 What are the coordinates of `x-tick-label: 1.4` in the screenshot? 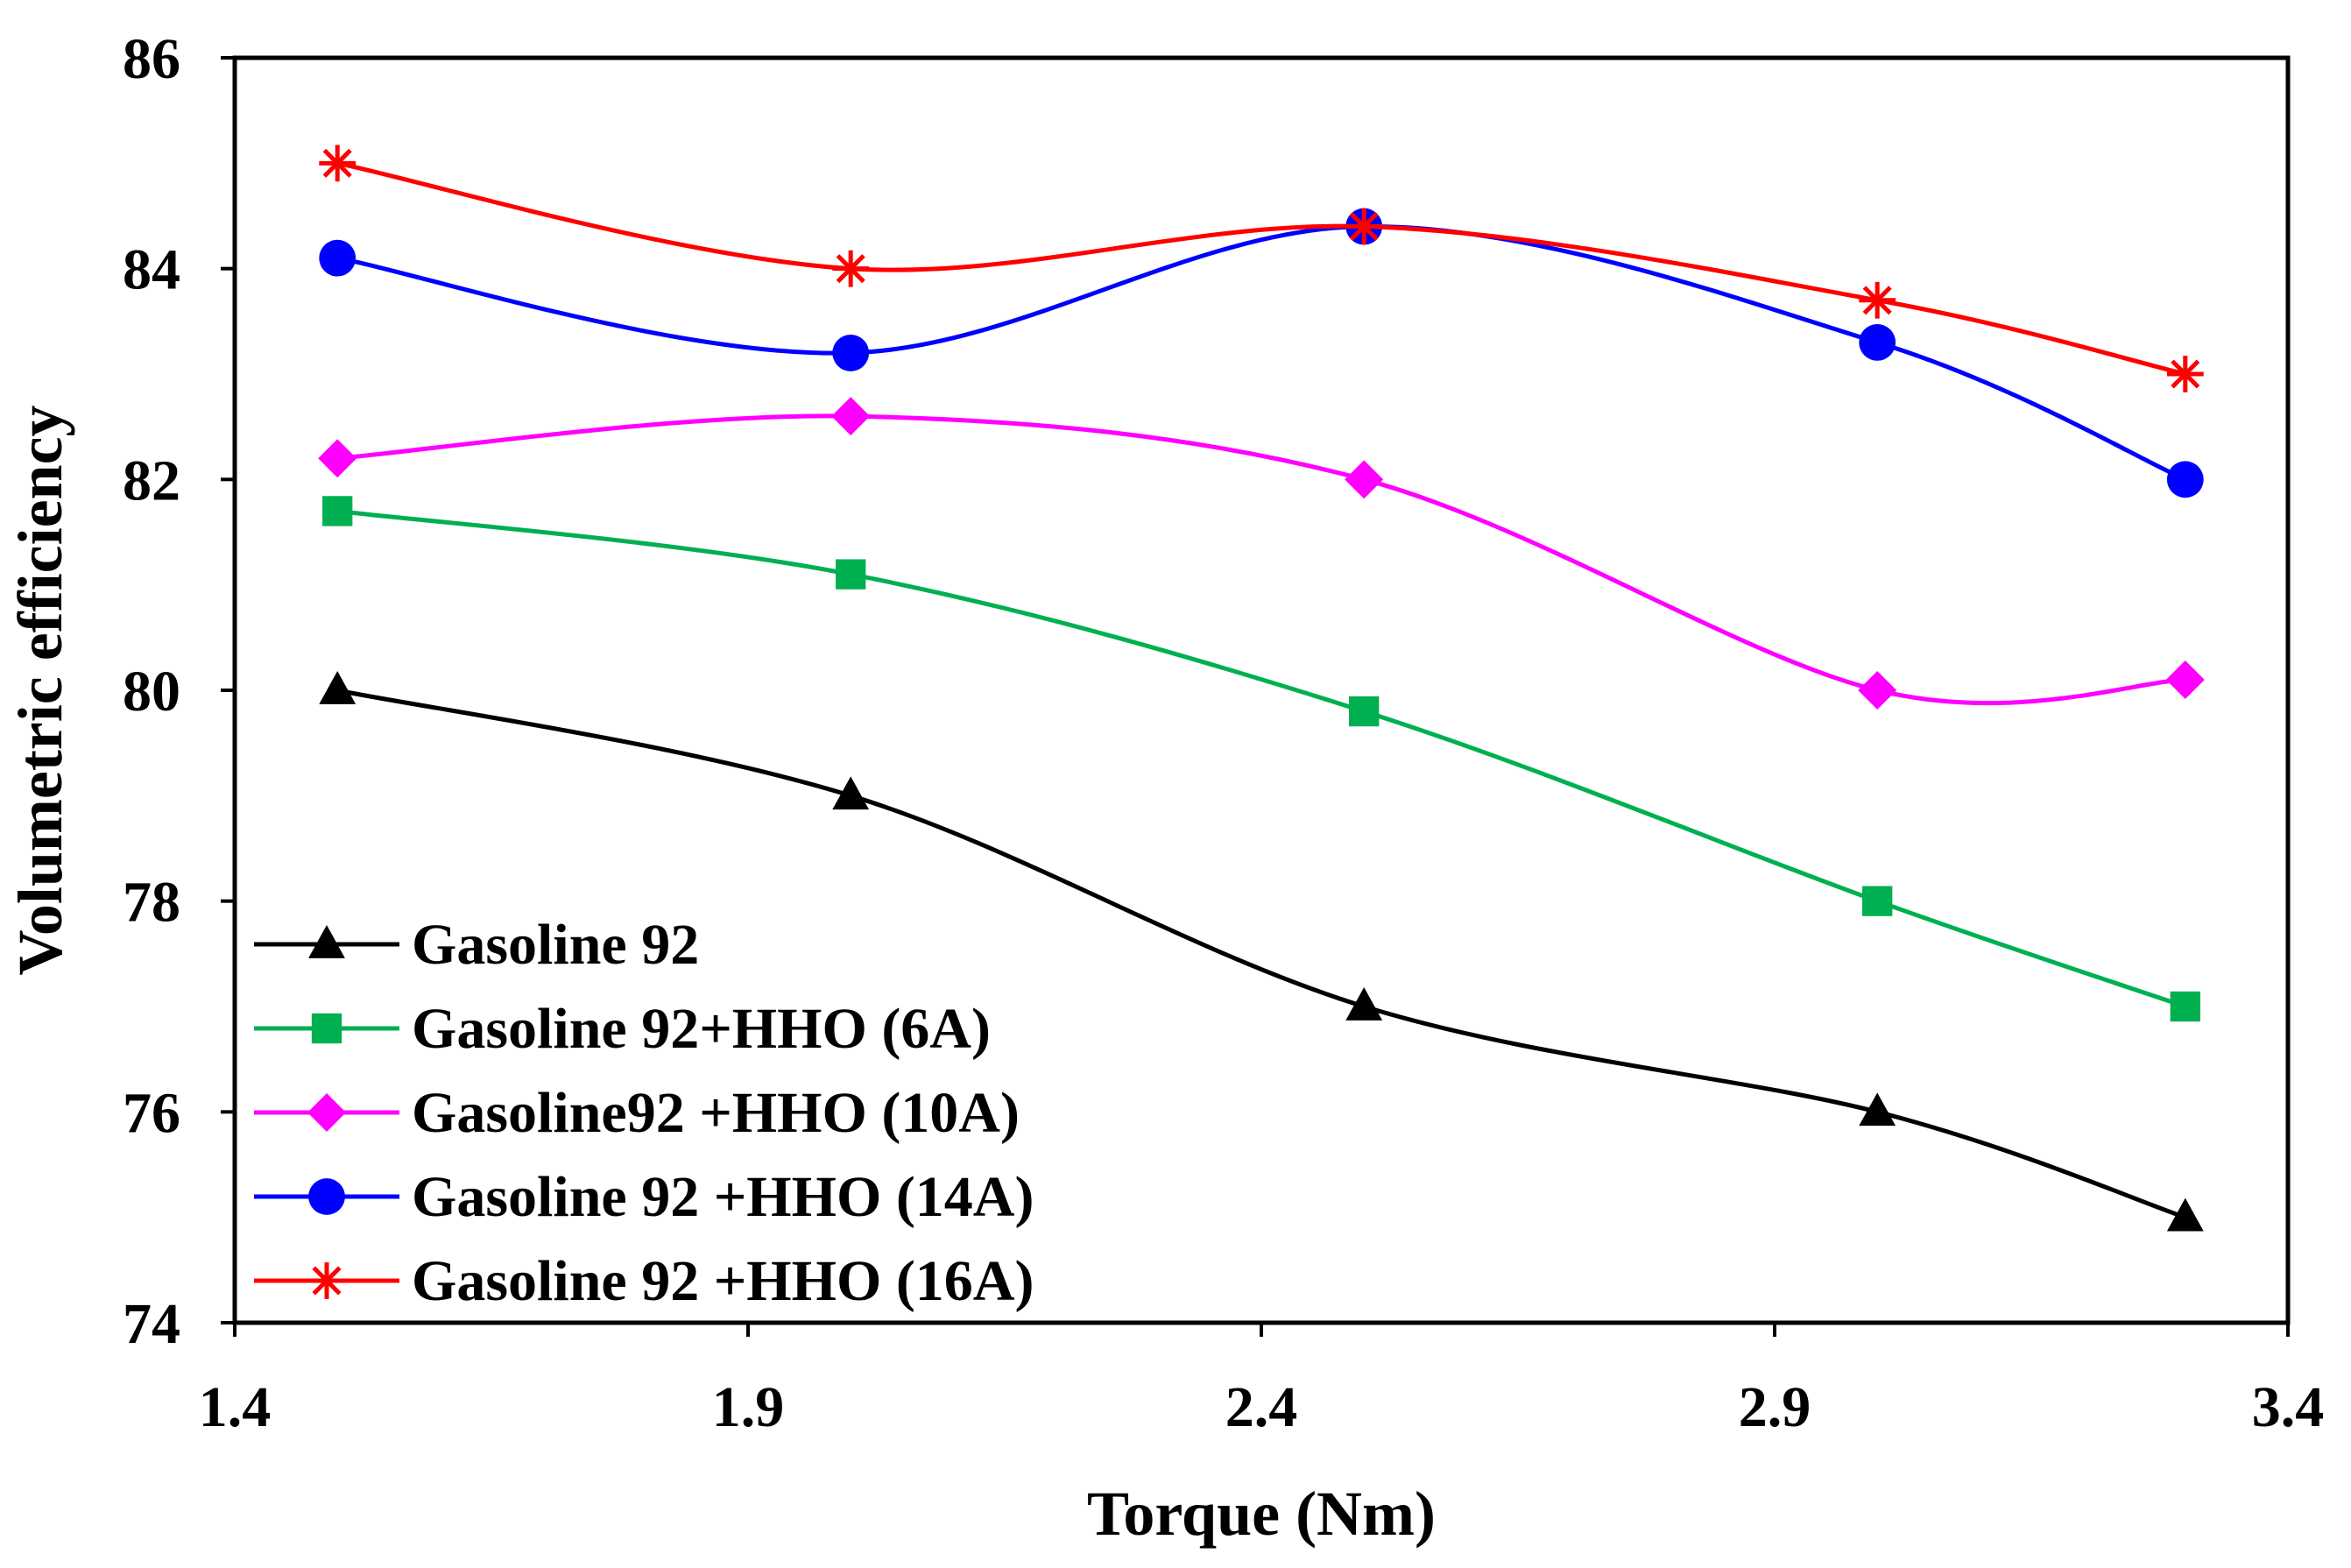 It's located at (235, 1407).